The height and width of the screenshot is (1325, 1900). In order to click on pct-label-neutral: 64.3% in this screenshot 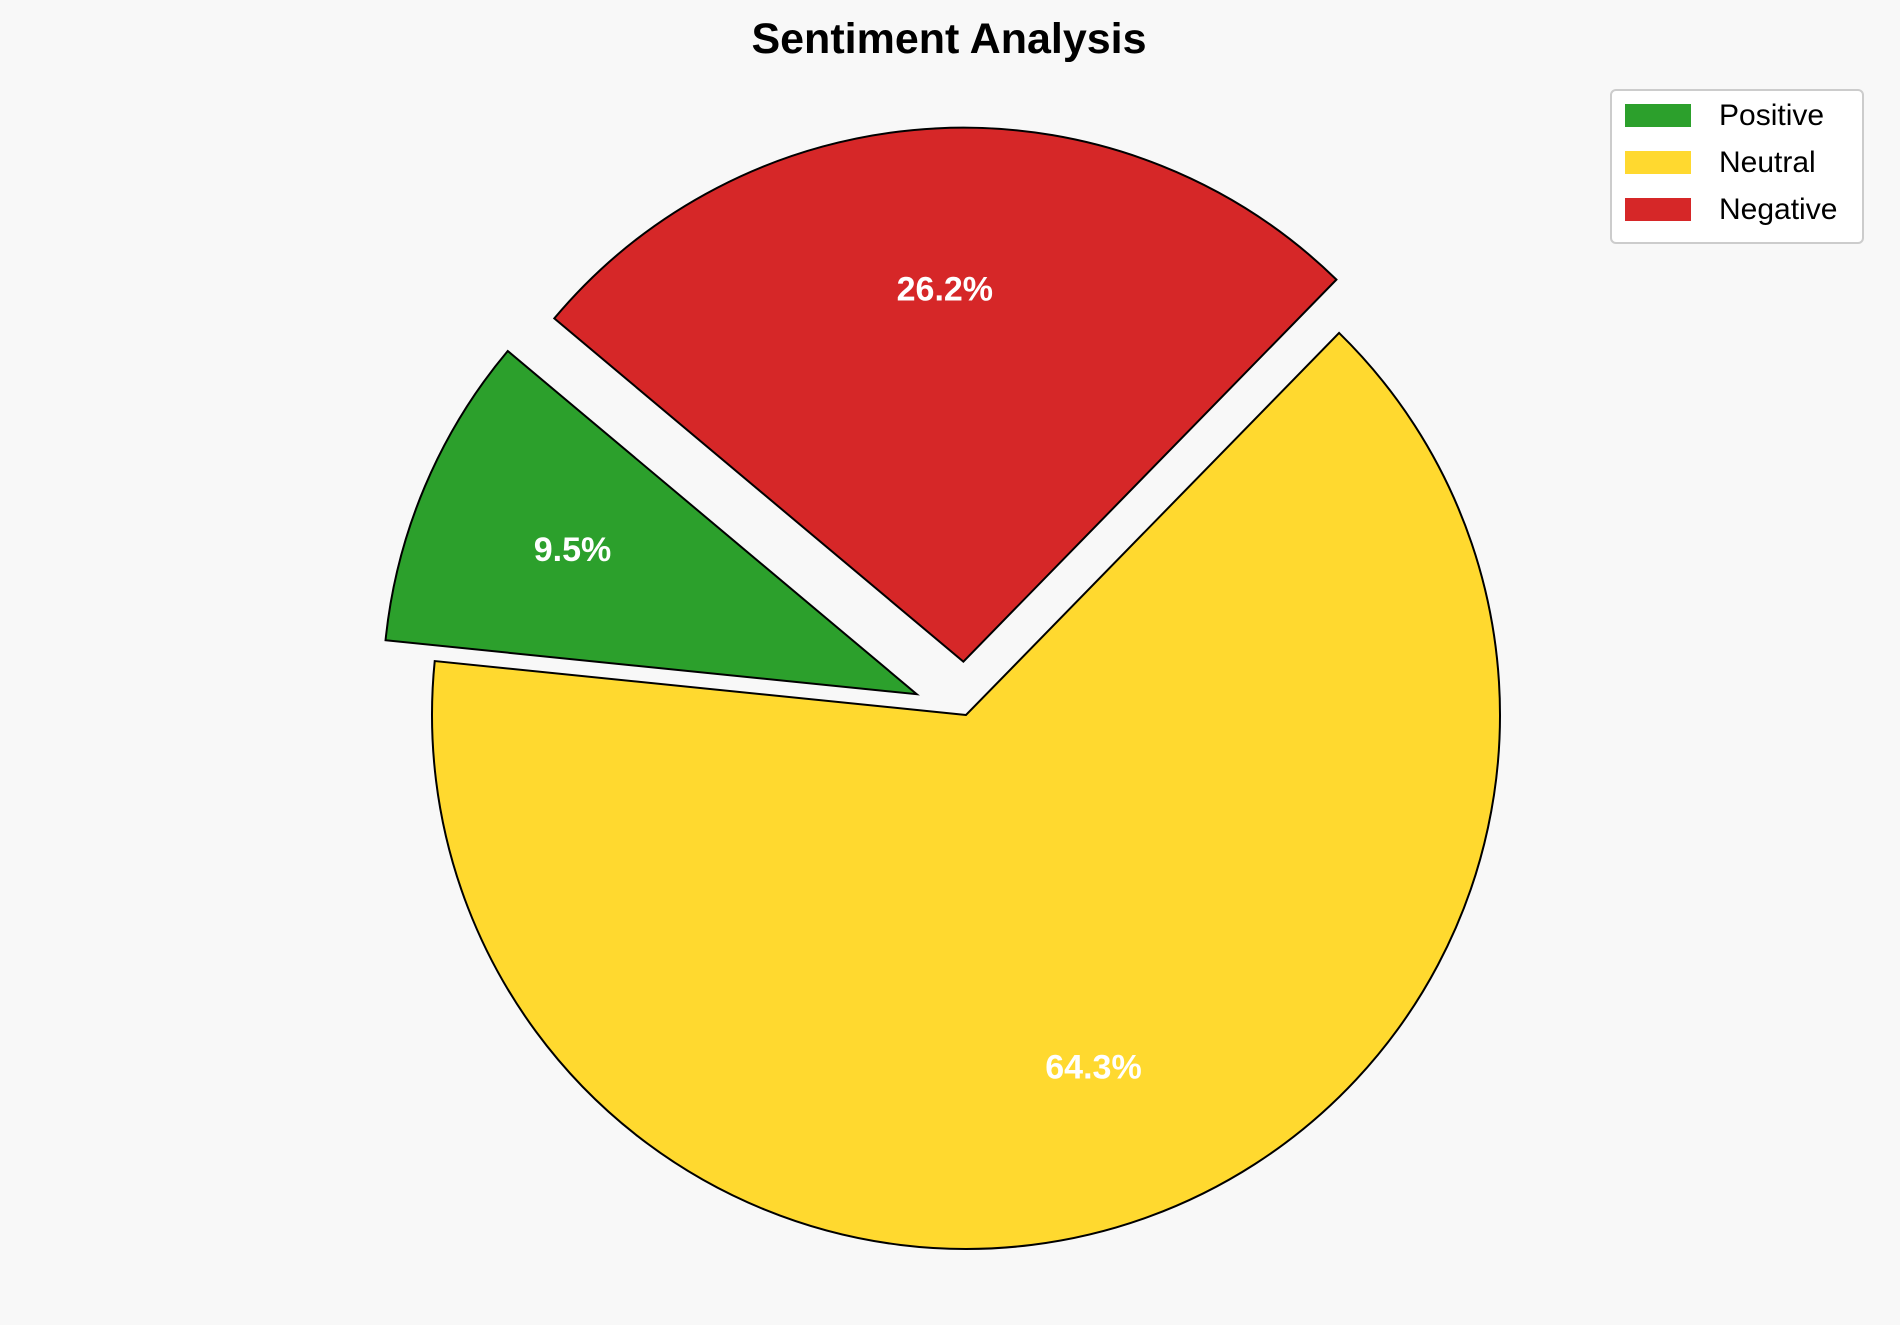, I will do `click(1093, 1067)`.